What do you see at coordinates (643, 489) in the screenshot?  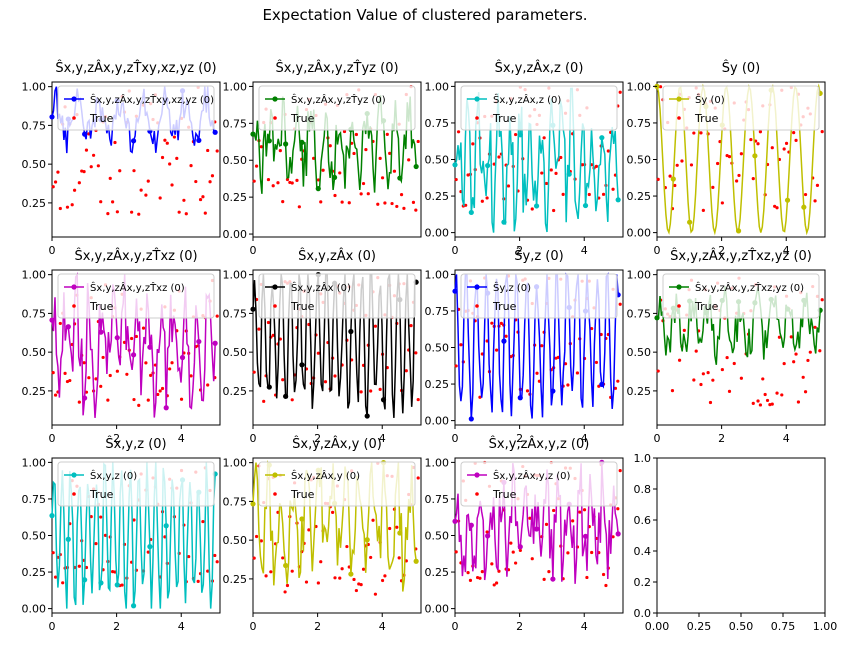 I see `y-tick-label: 0.8` at bounding box center [643, 489].